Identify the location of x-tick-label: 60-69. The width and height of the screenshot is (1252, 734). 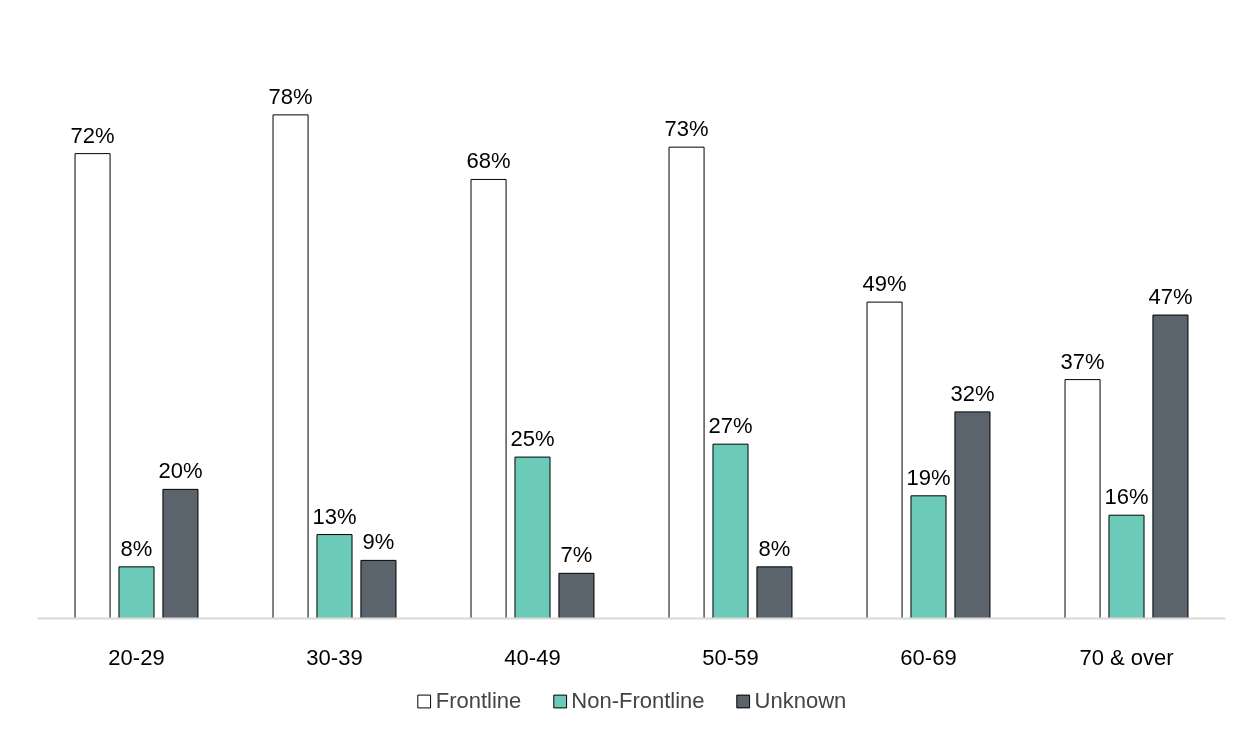
(928, 657).